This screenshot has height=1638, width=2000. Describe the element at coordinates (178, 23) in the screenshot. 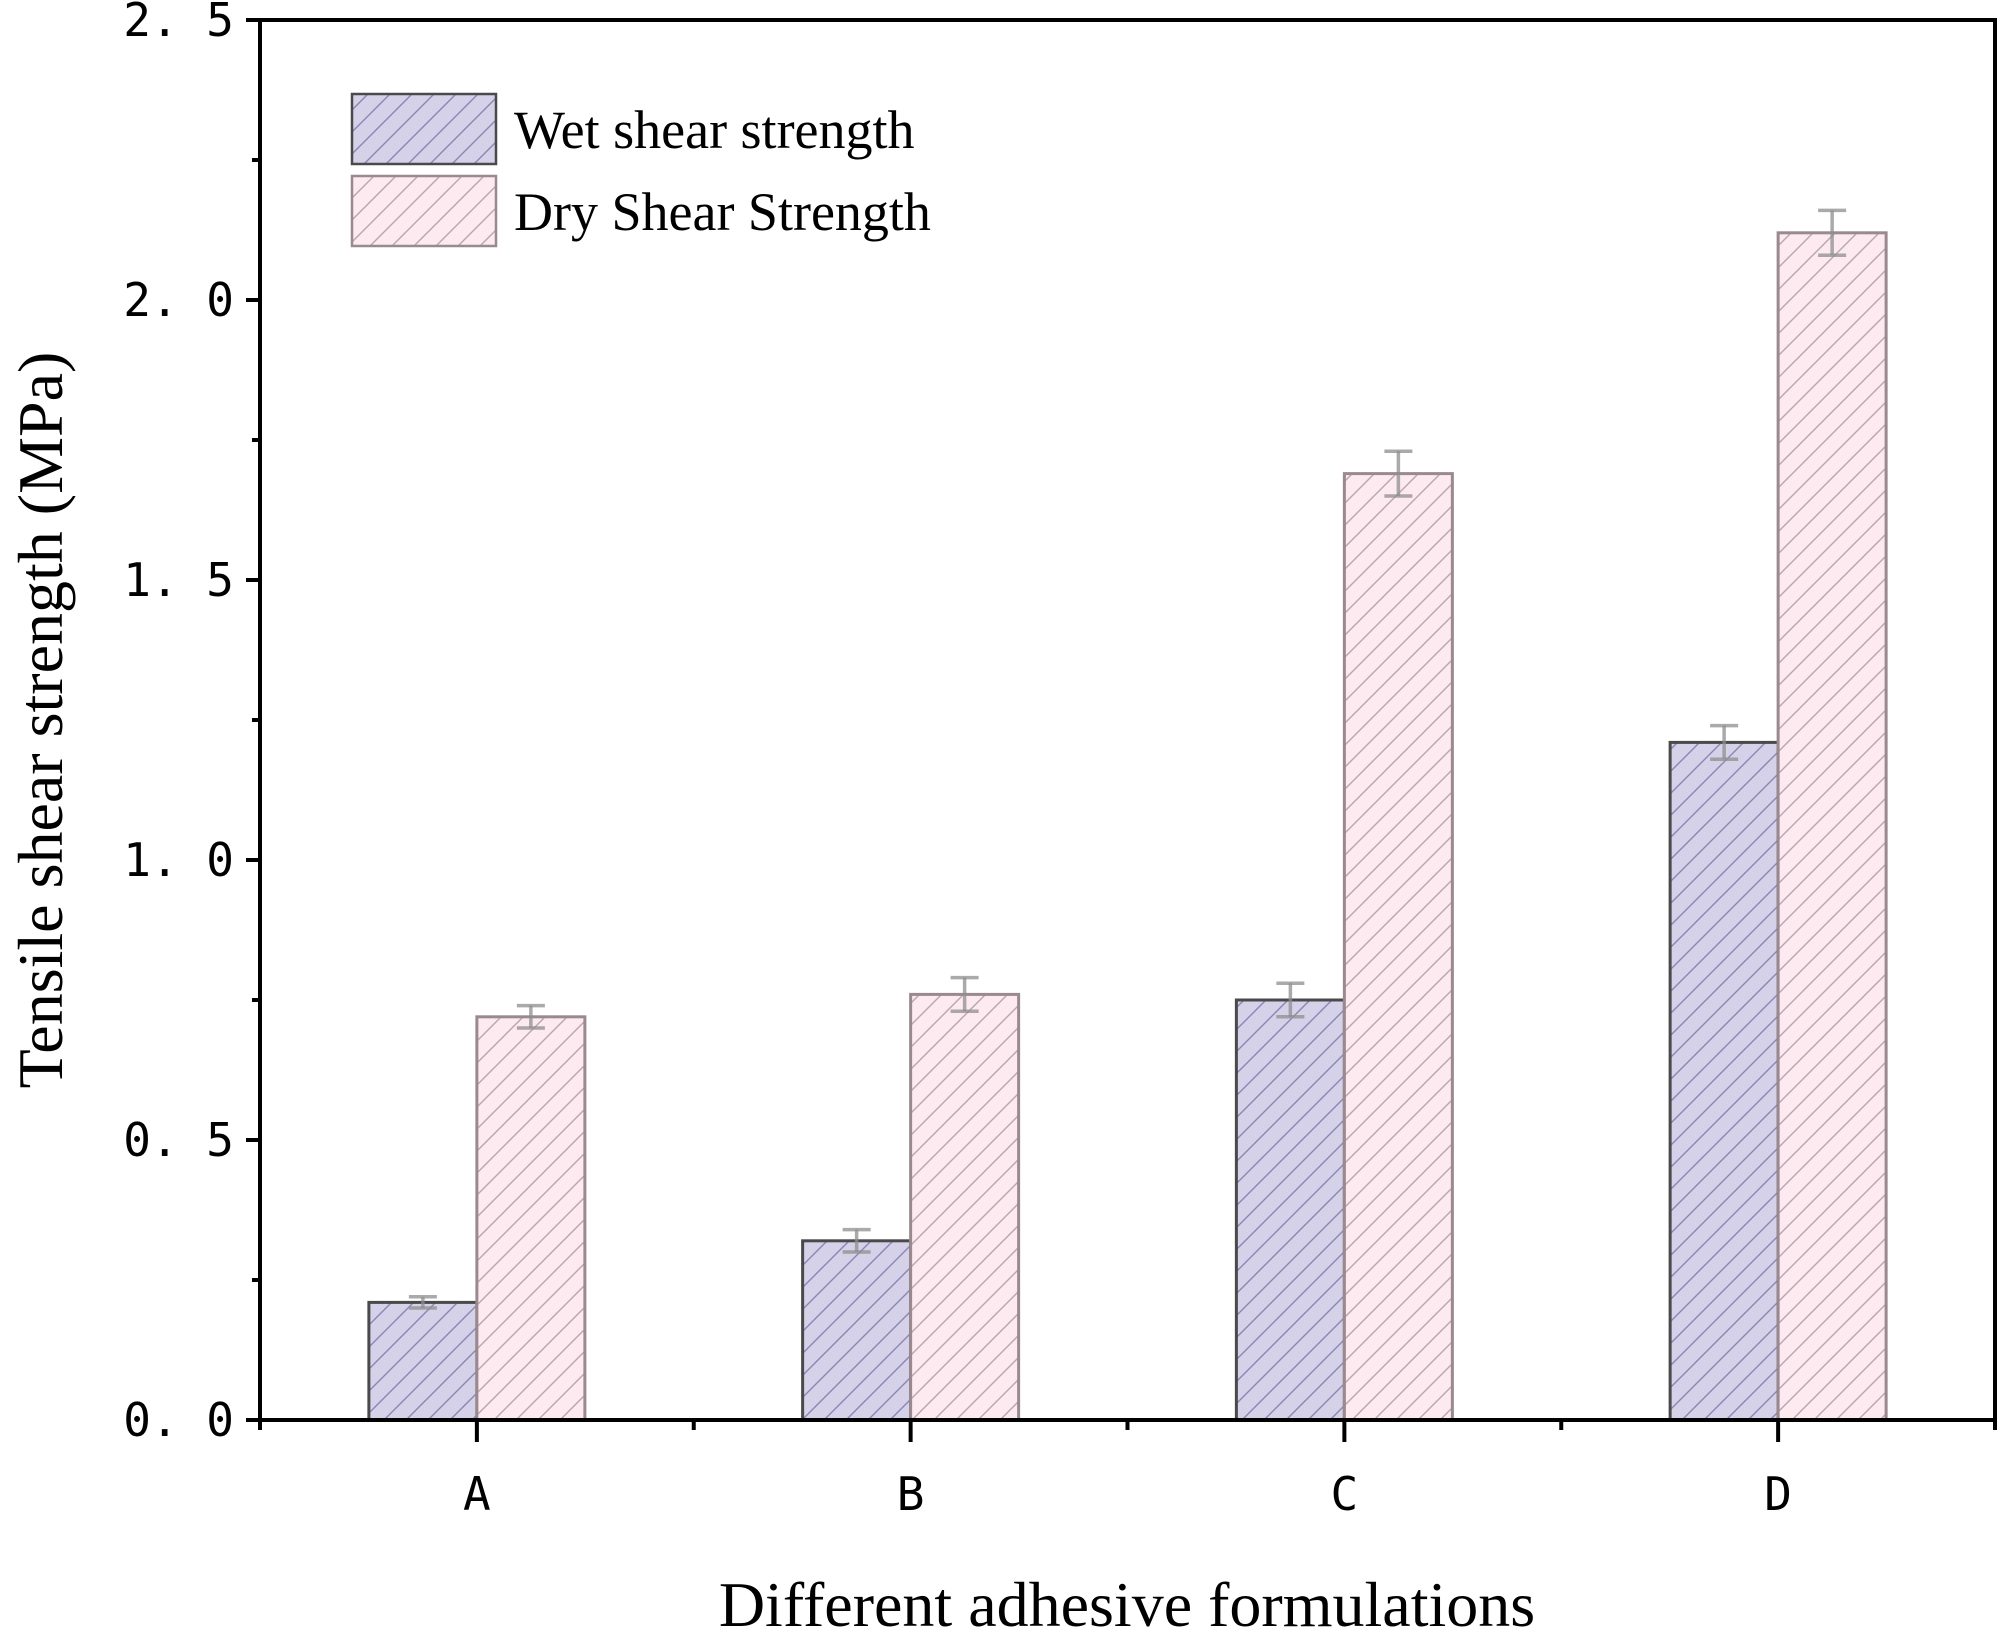

I see `y-tick-label: 2. 5` at that location.